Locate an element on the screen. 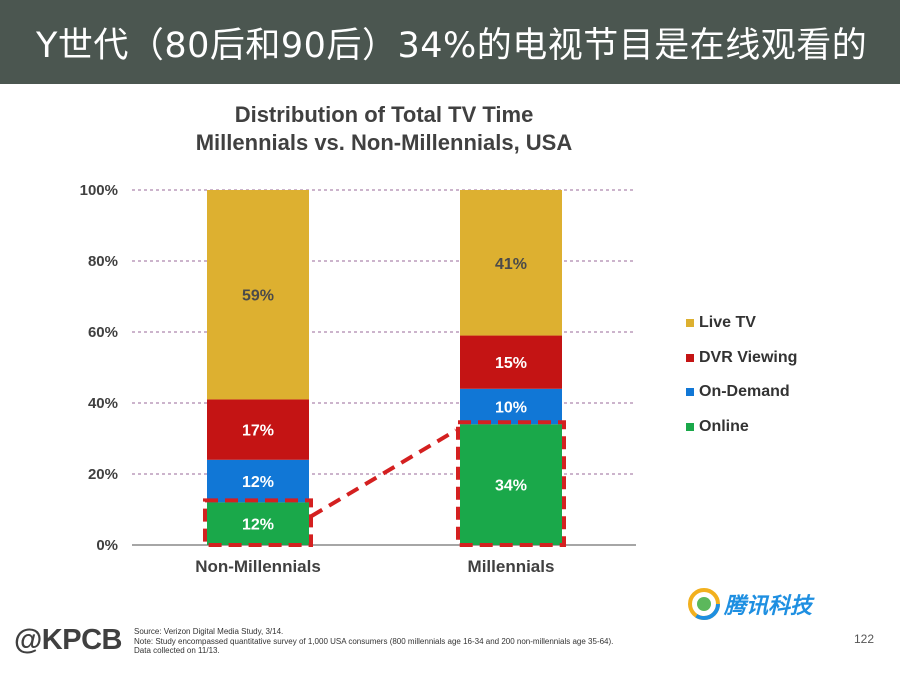 The image size is (900, 675). y-tick-label: 0% is located at coordinates (107, 545).